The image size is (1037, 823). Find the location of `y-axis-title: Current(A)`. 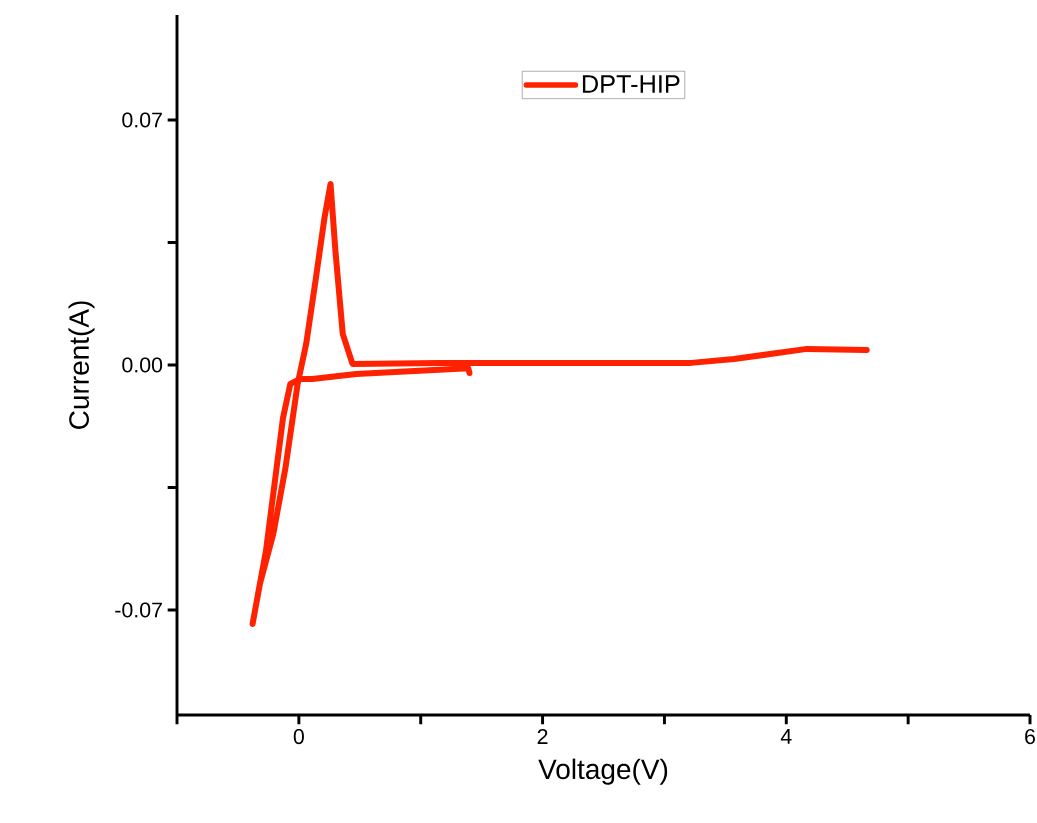

y-axis-title: Current(A) is located at coordinates (81, 365).